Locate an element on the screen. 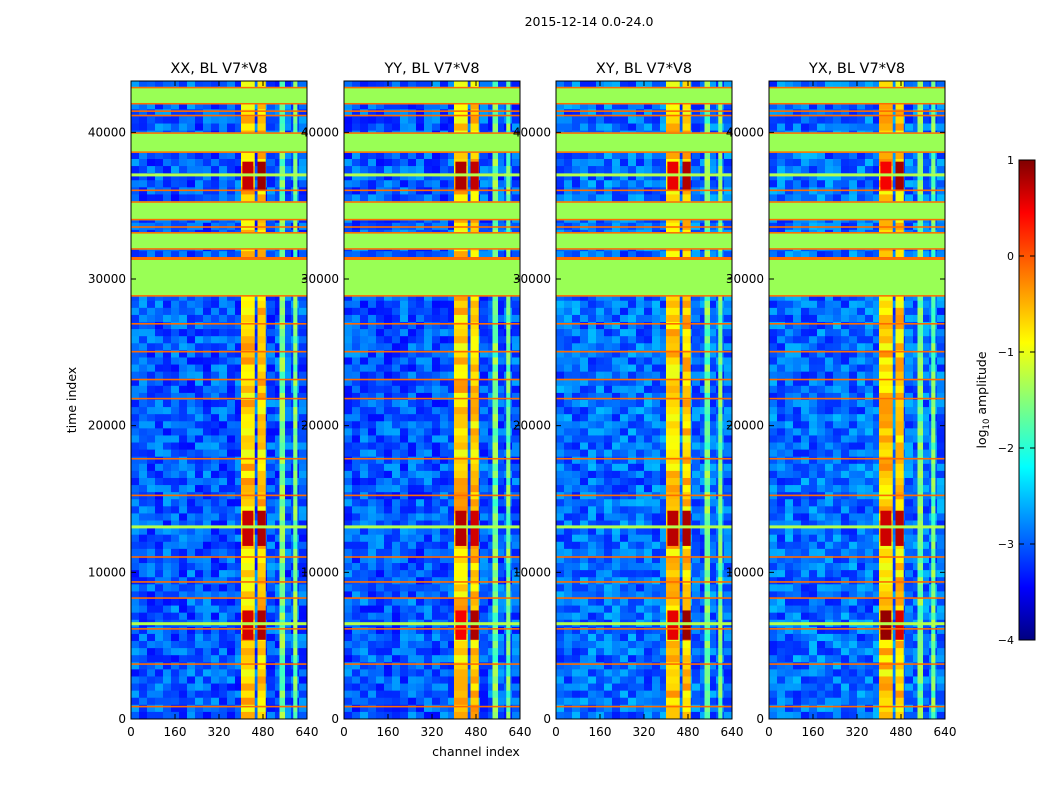 This screenshot has width=1050, height=800. colorbar-gradient is located at coordinates (1027, 400).